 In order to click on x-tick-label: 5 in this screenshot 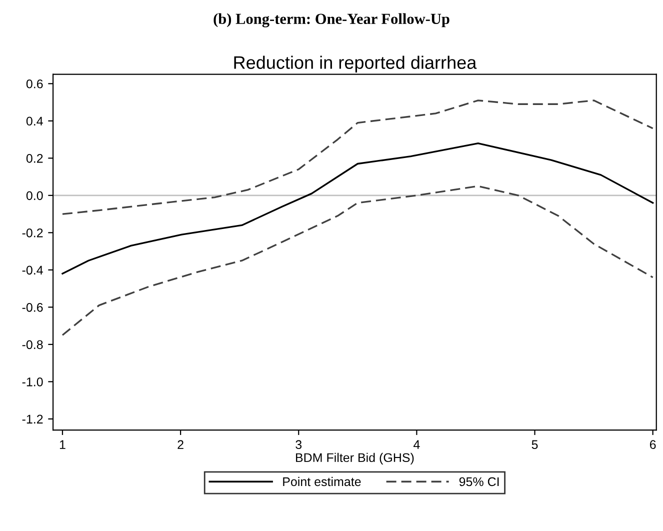, I will do `click(535, 445)`.